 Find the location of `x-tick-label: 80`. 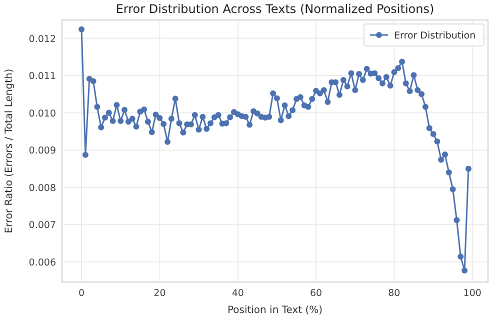

x-tick-label: 80 is located at coordinates (394, 293).